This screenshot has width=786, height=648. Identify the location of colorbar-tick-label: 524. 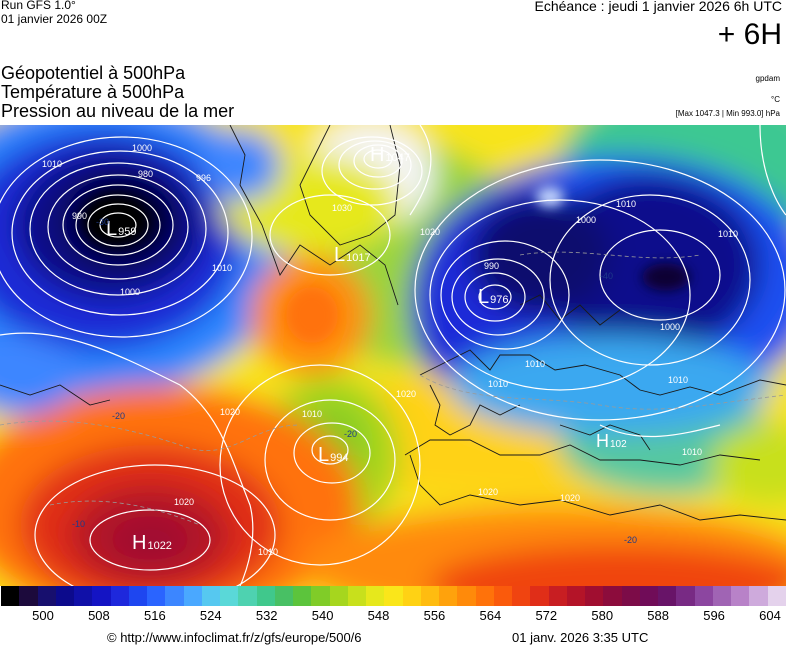
(210, 615).